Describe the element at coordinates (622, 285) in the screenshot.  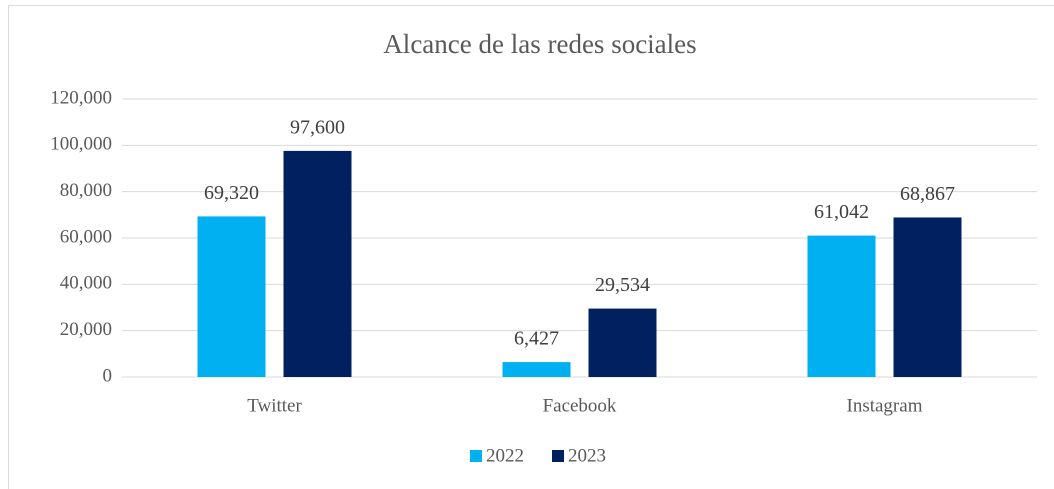
I see `data-label: 29,534` at that location.